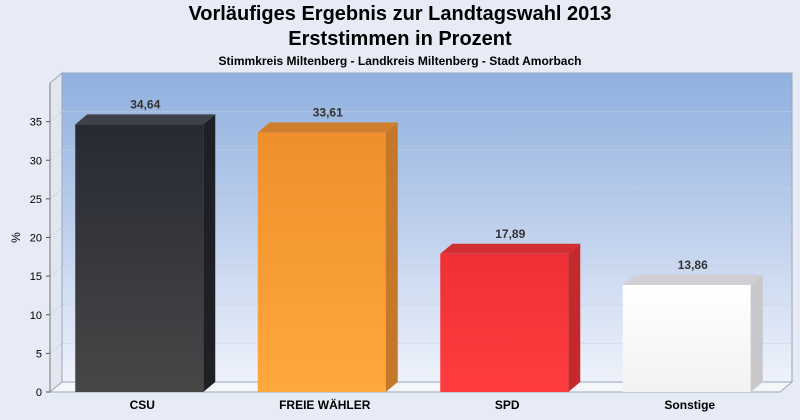 This screenshot has height=420, width=800. I want to click on y-tick-label: 30, so click(36, 161).